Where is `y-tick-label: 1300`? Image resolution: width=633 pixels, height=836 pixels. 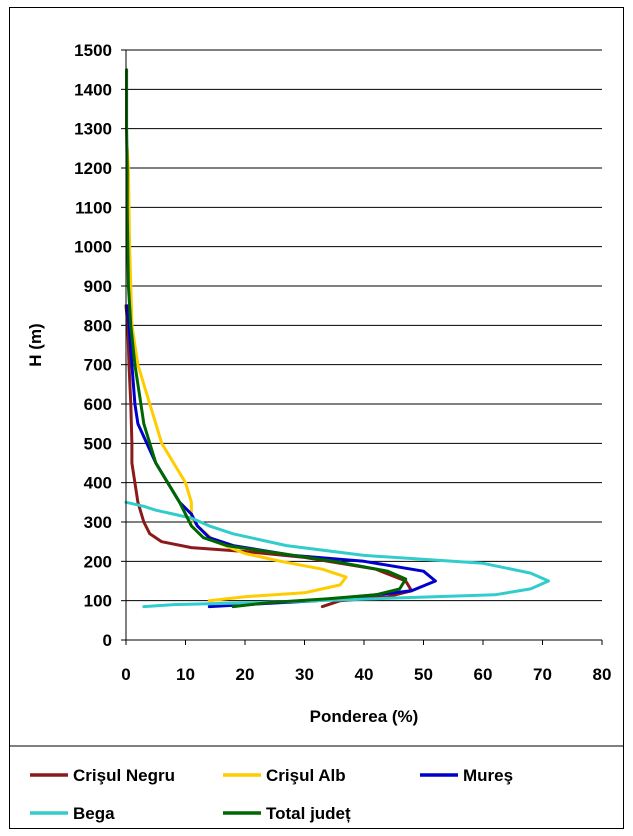
y-tick-label: 1300 is located at coordinates (93, 129).